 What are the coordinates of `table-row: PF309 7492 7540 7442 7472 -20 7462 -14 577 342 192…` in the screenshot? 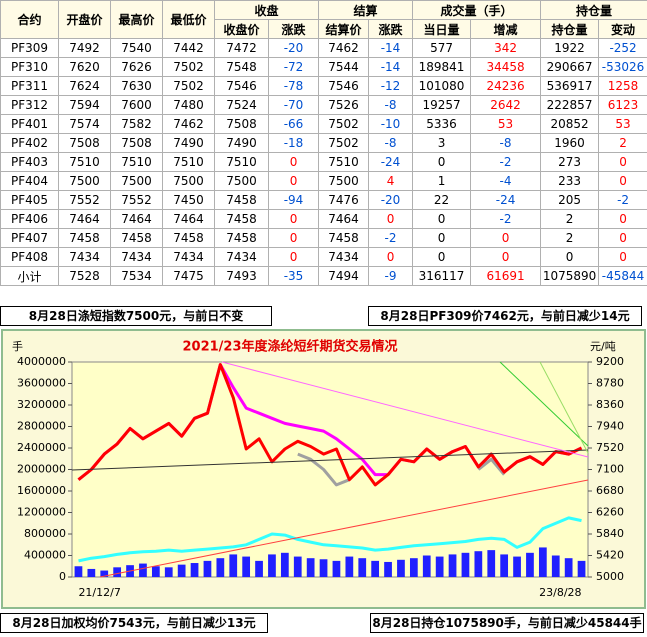 It's located at (323, 48).